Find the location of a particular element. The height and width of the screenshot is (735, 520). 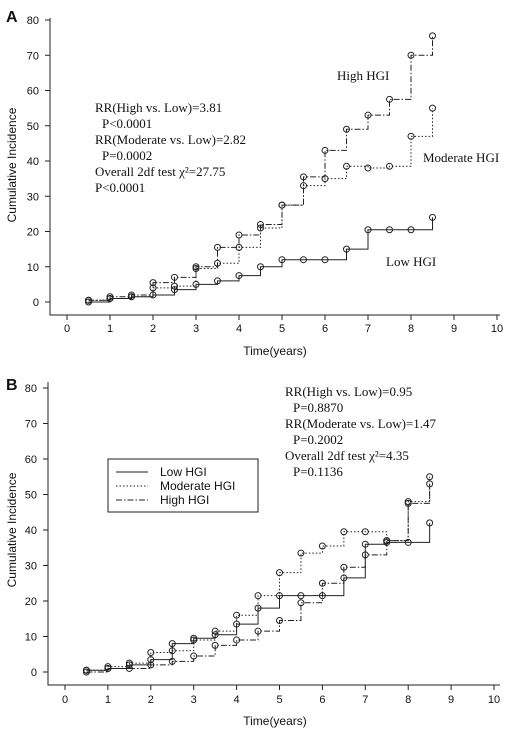

panel-a-stat-rr-high: RR(High vs. Low)=3.81 is located at coordinates (158, 107).